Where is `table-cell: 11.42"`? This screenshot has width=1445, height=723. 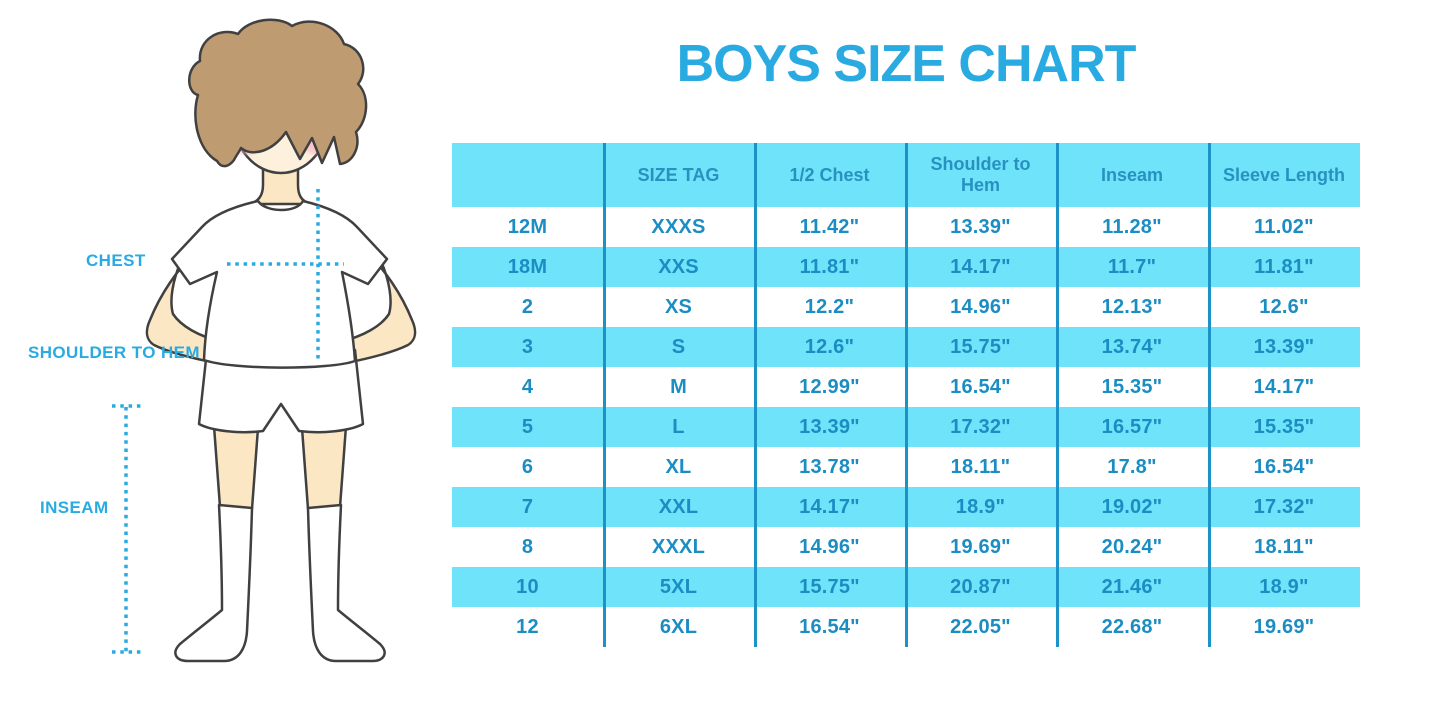 table-cell: 11.42" is located at coordinates (829, 226).